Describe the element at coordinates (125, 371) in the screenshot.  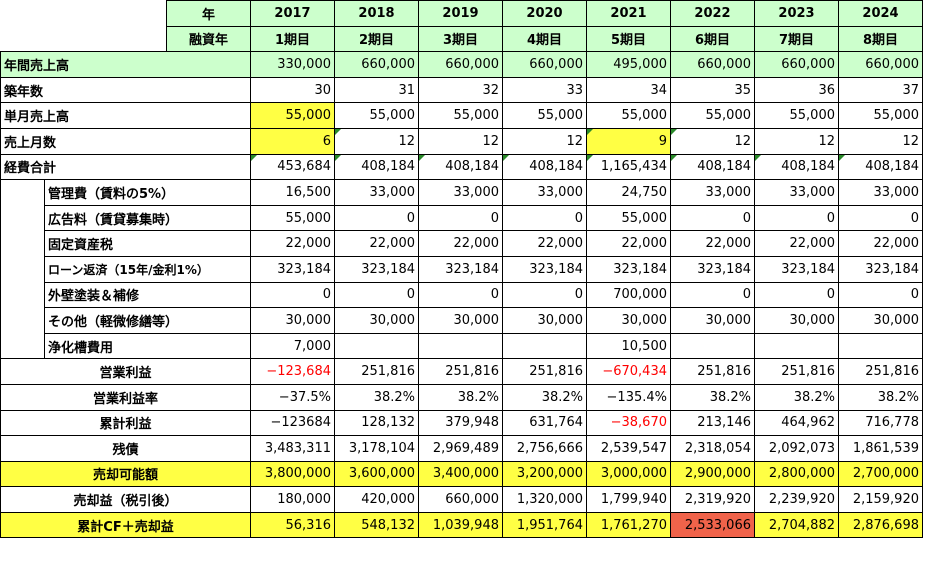
I see `row-label: 営業利益` at that location.